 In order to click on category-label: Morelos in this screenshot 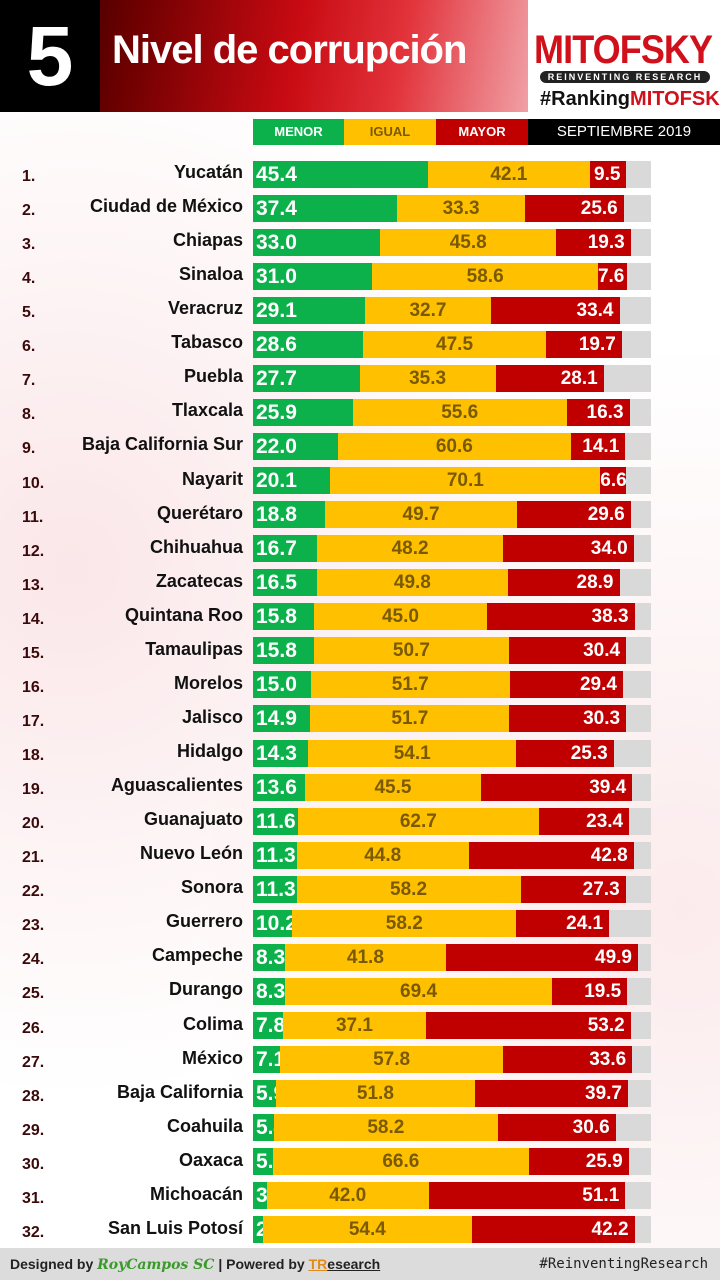, I will do `click(208, 682)`.